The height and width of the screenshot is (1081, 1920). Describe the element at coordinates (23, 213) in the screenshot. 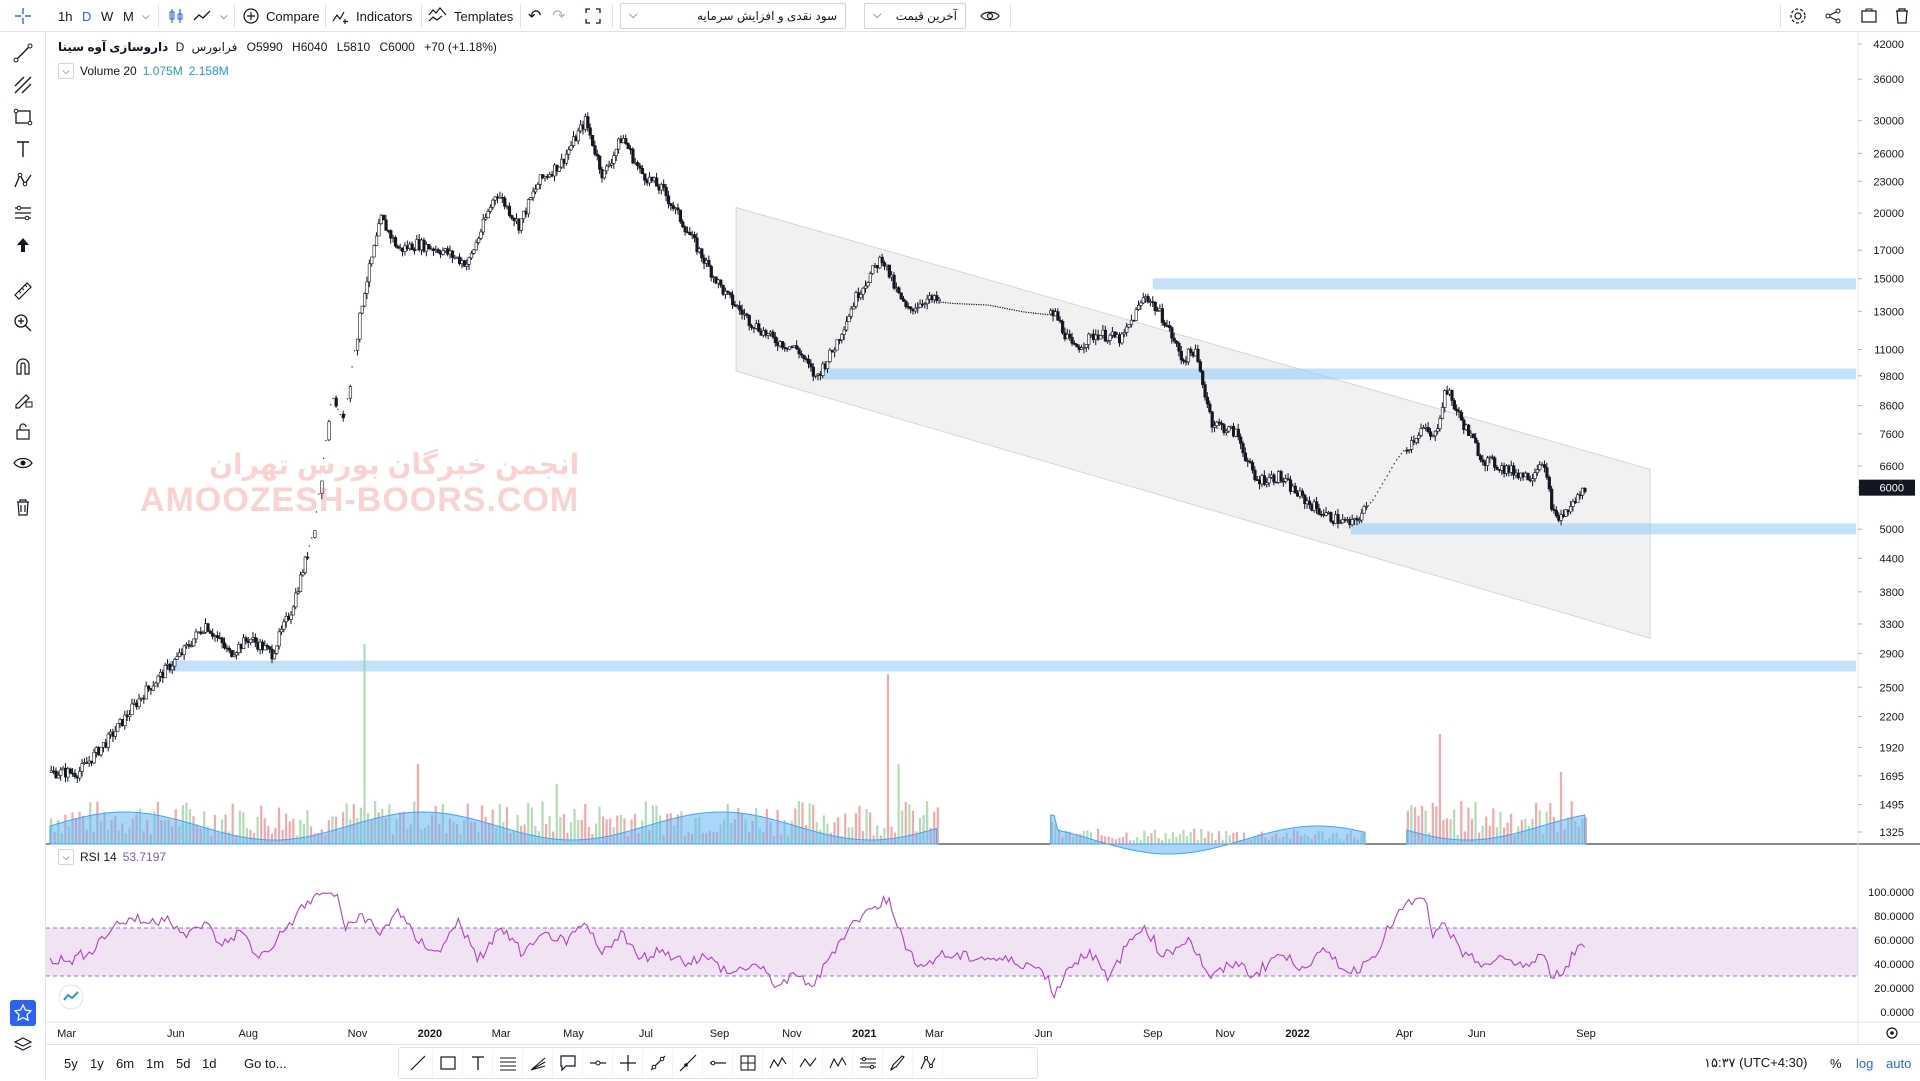

I see `prediction-icon` at that location.